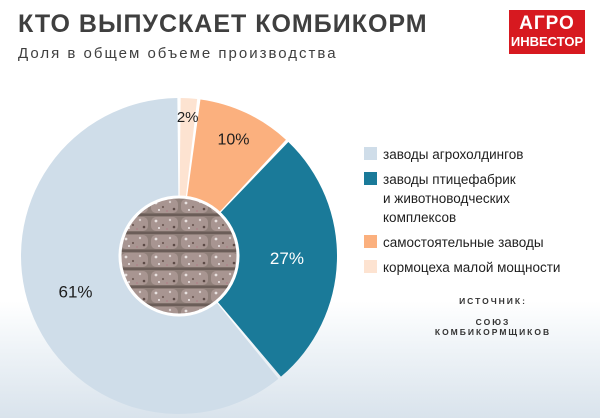  I want to click on logo-line-1: АГРО, so click(547, 23).